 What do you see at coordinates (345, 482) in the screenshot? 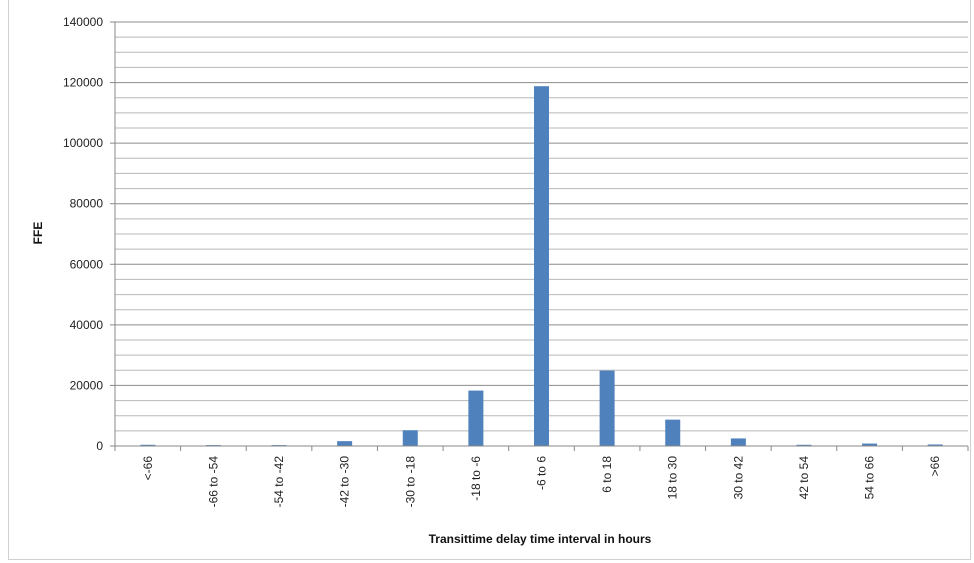
I see `x-tick-label: -42 to -30` at bounding box center [345, 482].